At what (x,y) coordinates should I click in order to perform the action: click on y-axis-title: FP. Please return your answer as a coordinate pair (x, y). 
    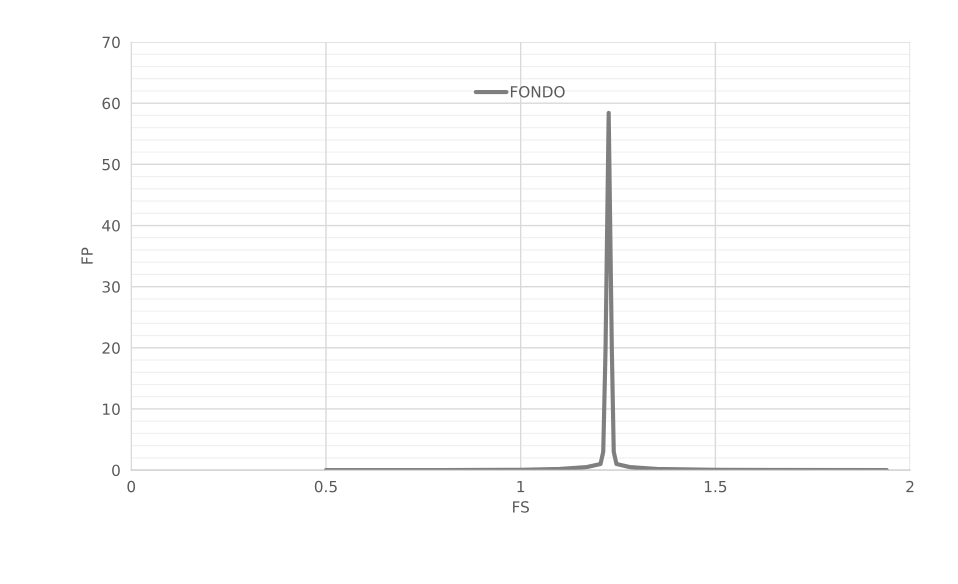
    Looking at the image, I should click on (87, 256).